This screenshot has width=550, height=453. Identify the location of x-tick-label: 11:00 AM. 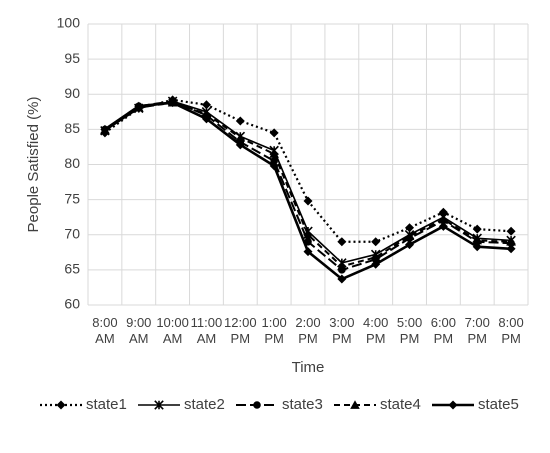
(207, 330).